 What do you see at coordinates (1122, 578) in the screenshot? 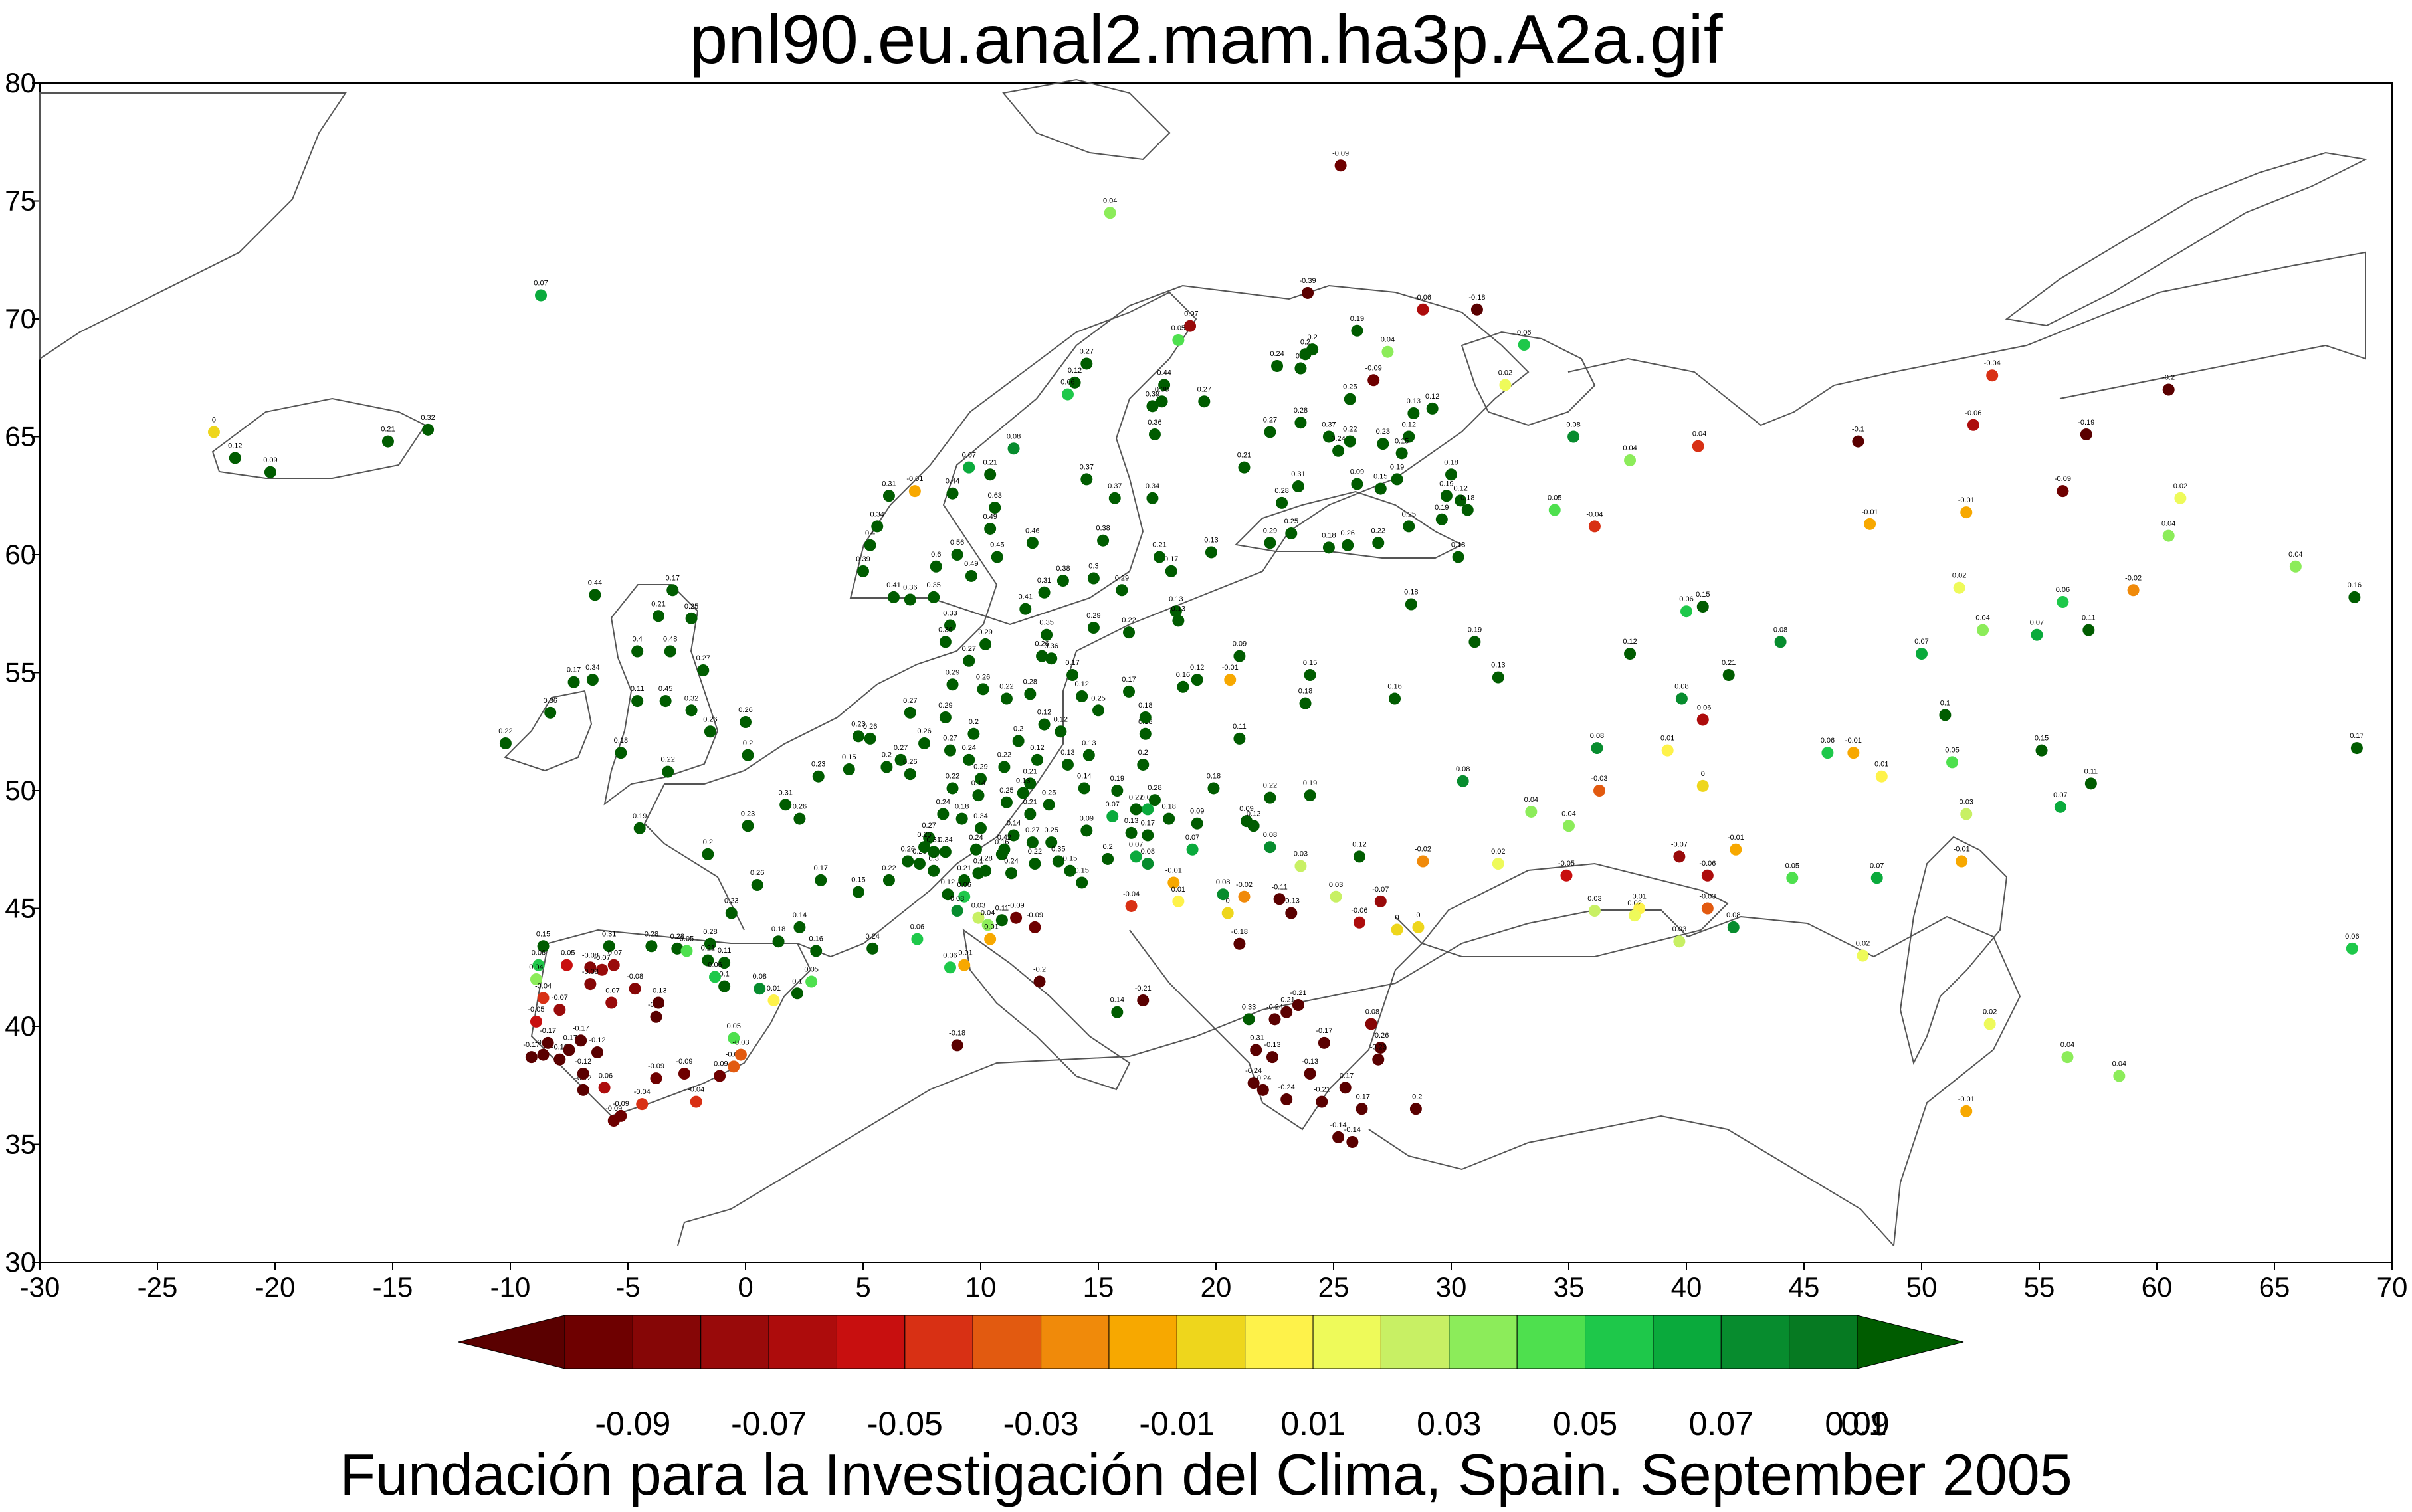
I see `station-value-label: 0.29` at bounding box center [1122, 578].